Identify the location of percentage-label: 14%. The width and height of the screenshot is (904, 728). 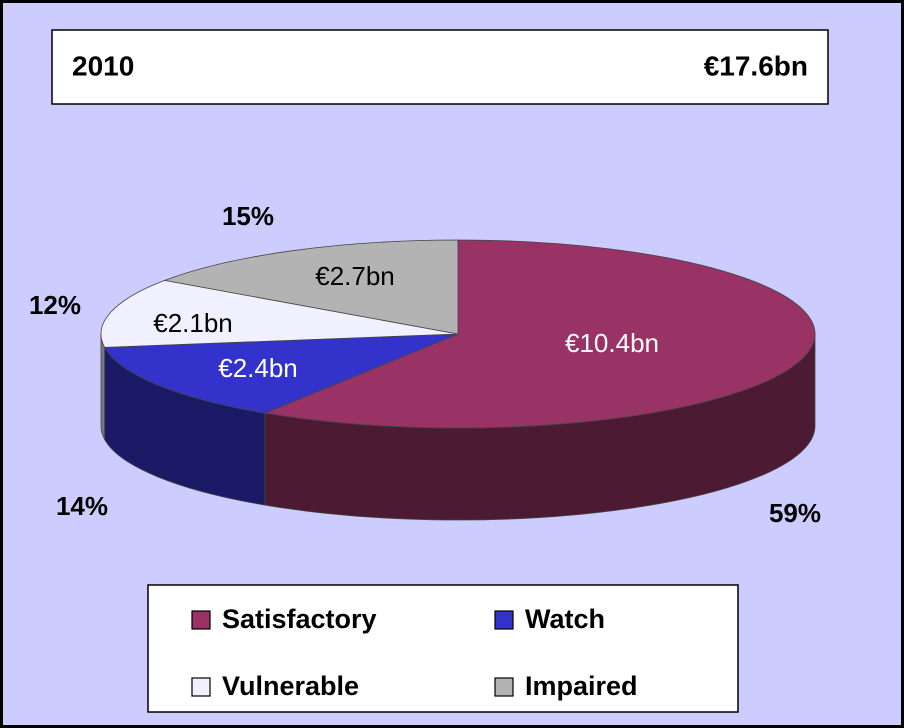
(82, 506).